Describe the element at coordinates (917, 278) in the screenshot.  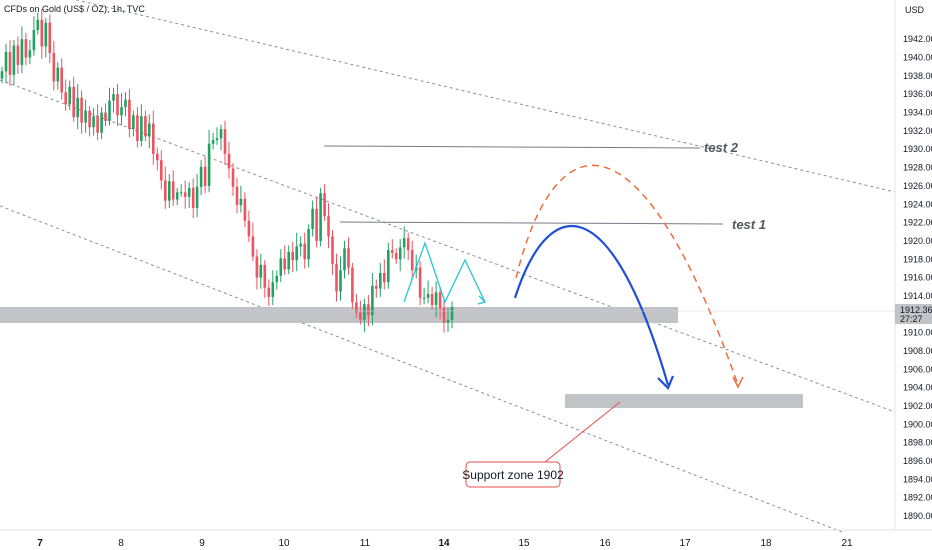
I see `y-tick-label-13: 1916.00` at that location.